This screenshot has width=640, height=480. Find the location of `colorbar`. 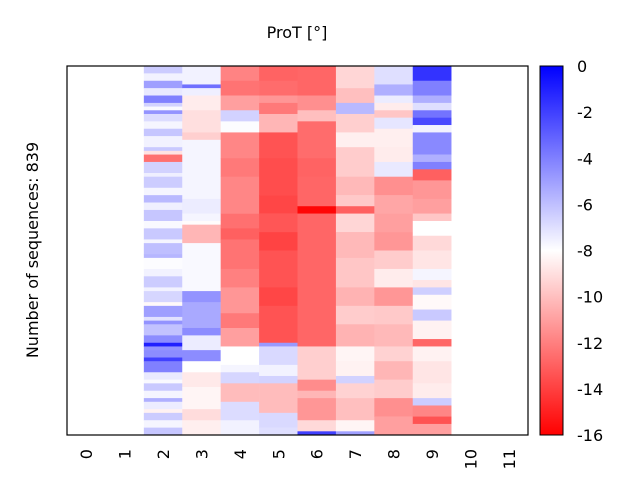

colorbar is located at coordinates (551, 250).